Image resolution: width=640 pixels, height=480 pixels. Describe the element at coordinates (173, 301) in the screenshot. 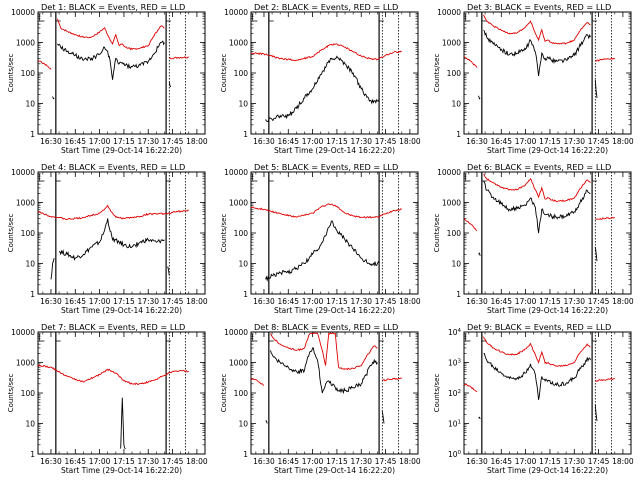

I see `x-tick-label: 17:45` at that location.